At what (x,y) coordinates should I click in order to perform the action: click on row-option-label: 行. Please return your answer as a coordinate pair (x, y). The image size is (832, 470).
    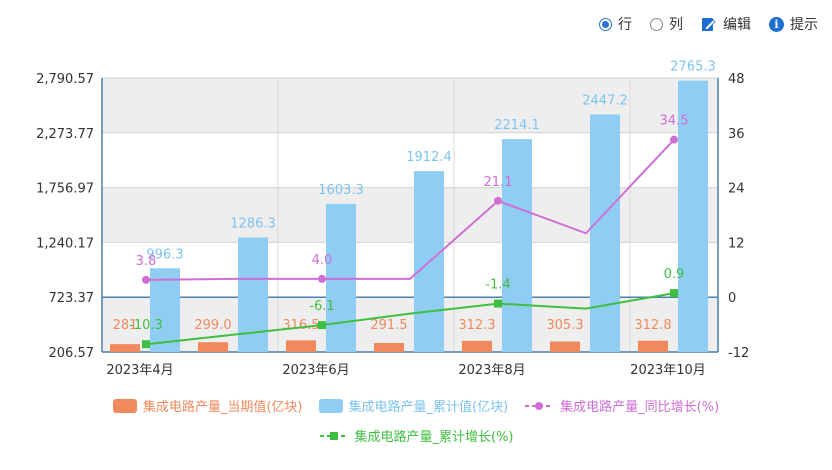
    Looking at the image, I should click on (625, 25).